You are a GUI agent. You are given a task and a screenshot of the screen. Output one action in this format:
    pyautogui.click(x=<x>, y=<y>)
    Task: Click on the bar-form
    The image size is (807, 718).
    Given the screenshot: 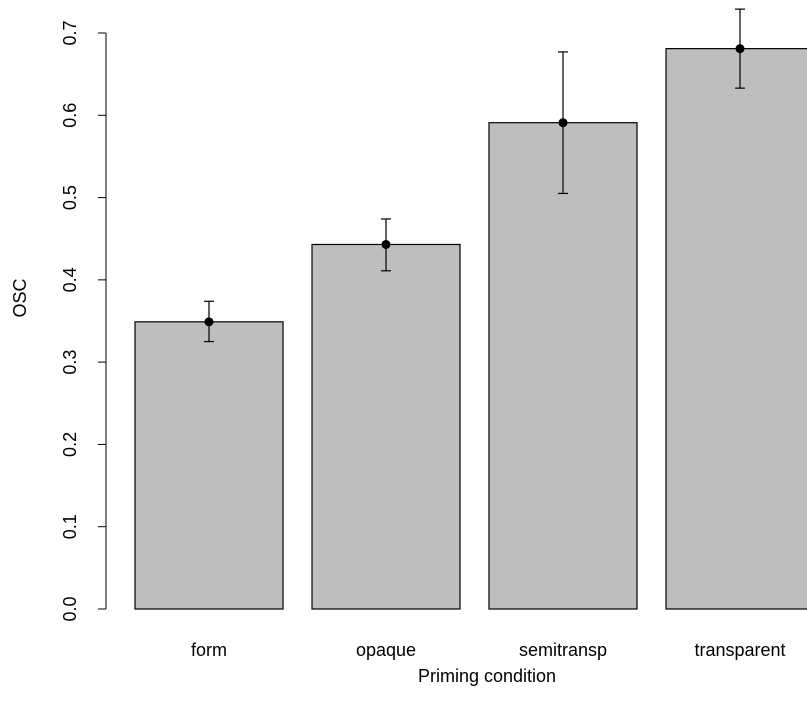 What is the action you would take?
    pyautogui.click(x=209, y=465)
    